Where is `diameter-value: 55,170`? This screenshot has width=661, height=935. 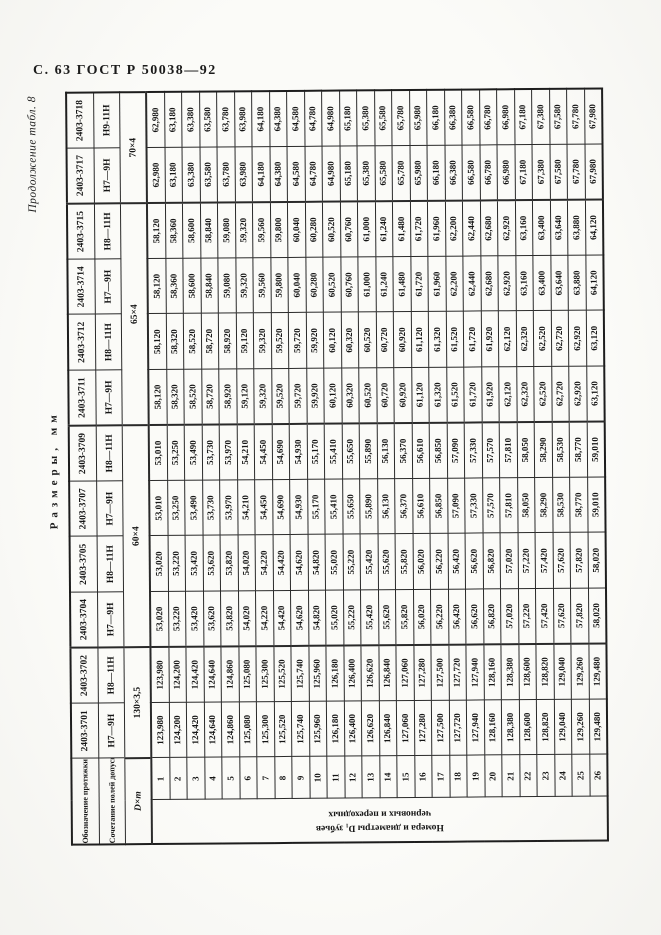 diameter-value: 55,170 is located at coordinates (315, 451).